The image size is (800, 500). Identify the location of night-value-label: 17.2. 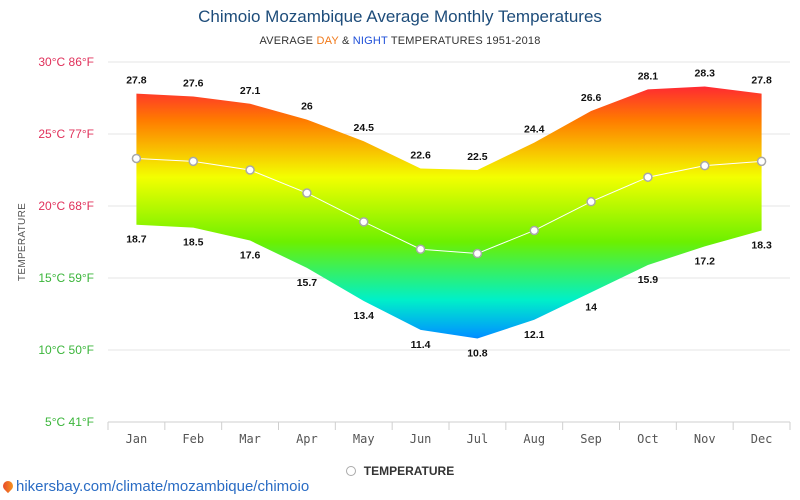
(705, 261).